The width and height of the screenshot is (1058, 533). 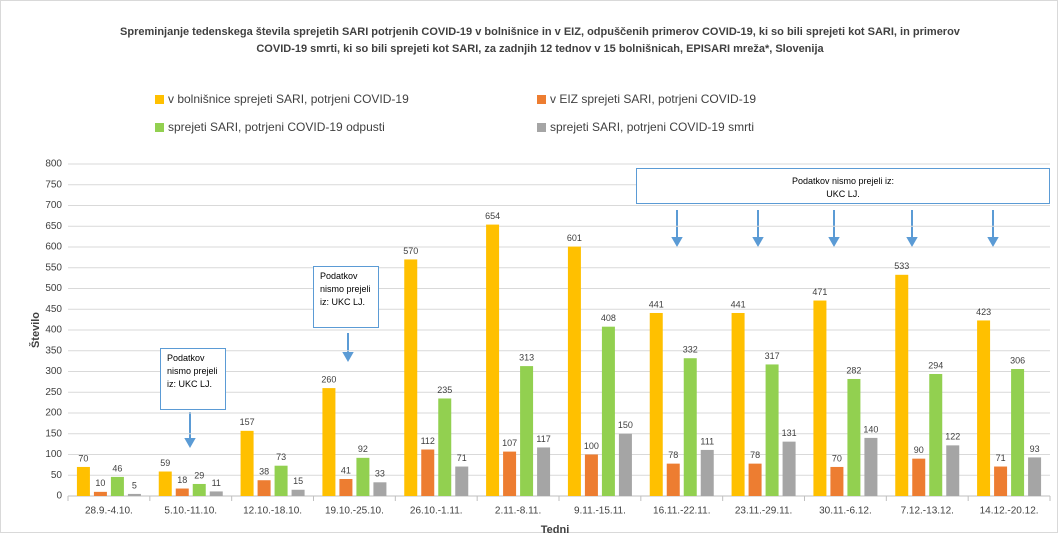 I want to click on y-tick-label: 0, so click(x=59, y=496).